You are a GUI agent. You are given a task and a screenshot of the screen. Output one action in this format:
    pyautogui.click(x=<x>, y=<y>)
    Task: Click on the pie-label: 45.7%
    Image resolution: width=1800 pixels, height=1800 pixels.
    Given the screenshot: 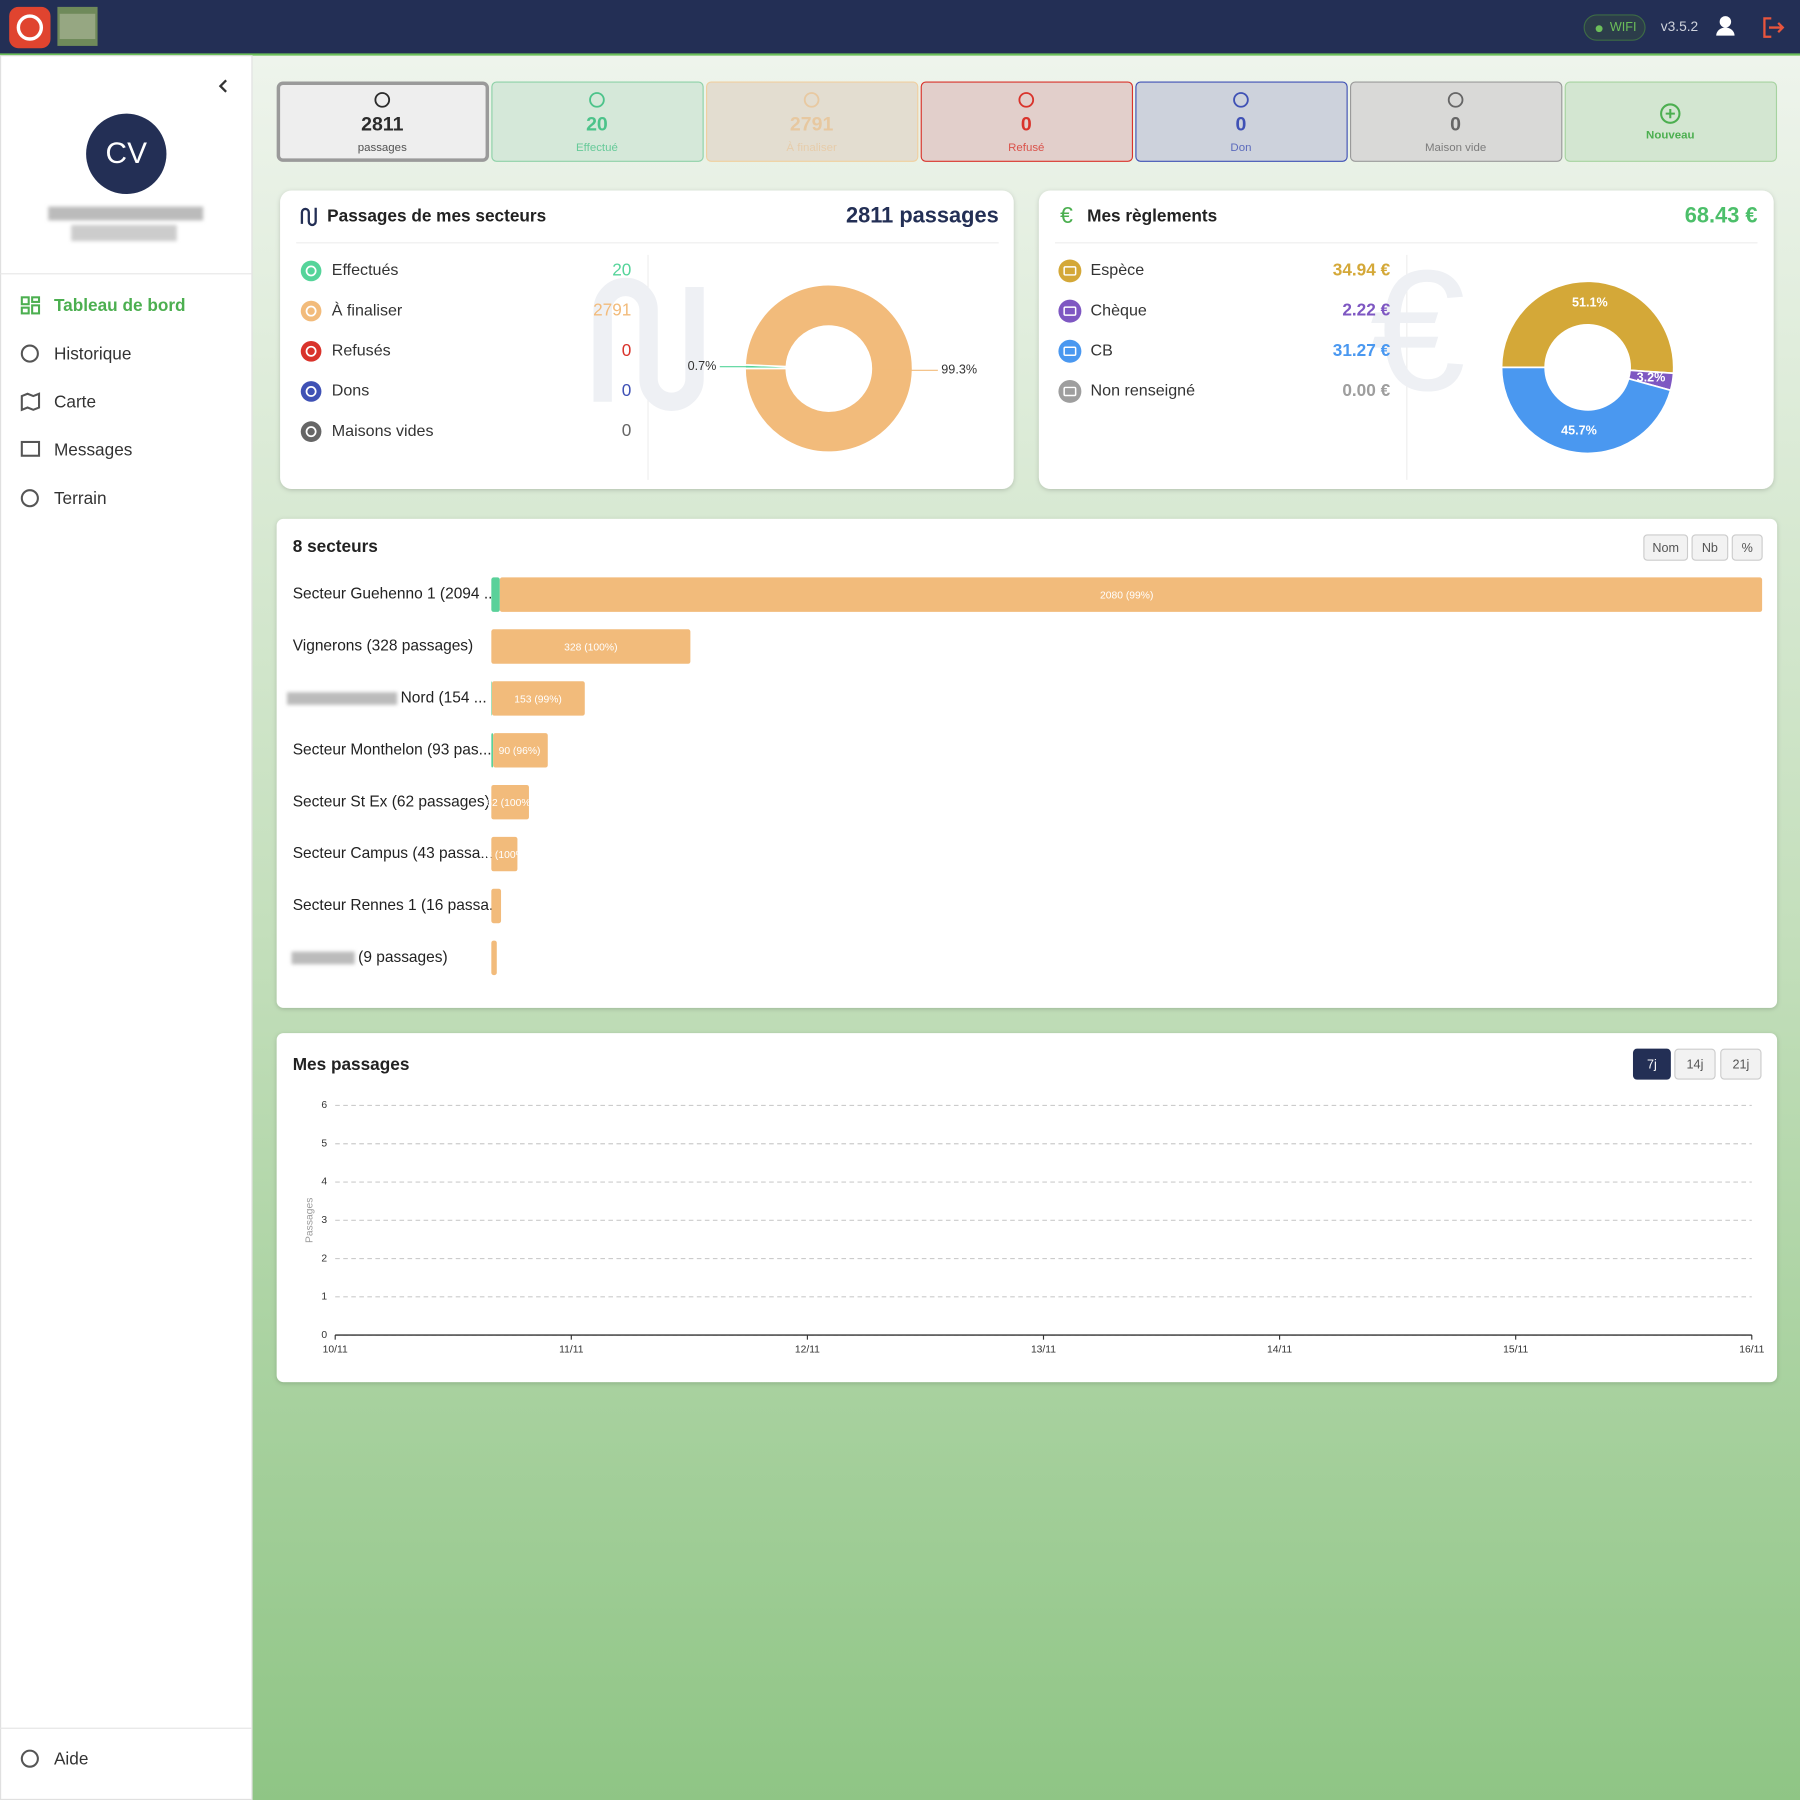 What is the action you would take?
    pyautogui.click(x=1579, y=430)
    